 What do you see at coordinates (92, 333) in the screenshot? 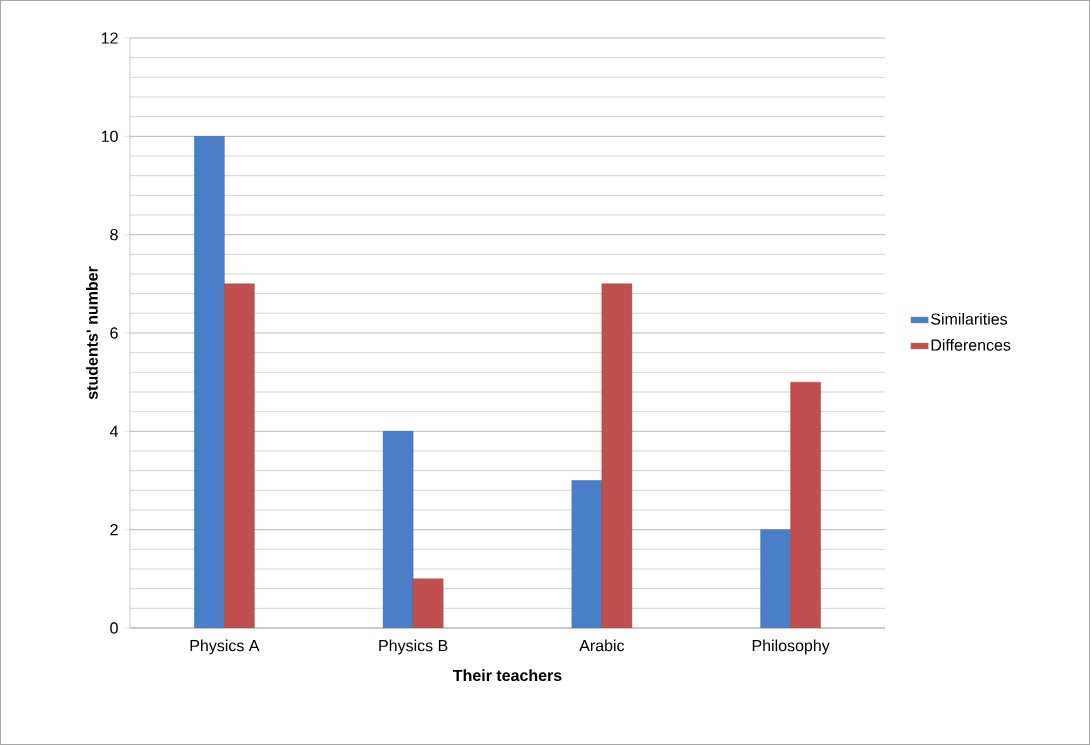
I see `y-axis-title: students' number` at bounding box center [92, 333].